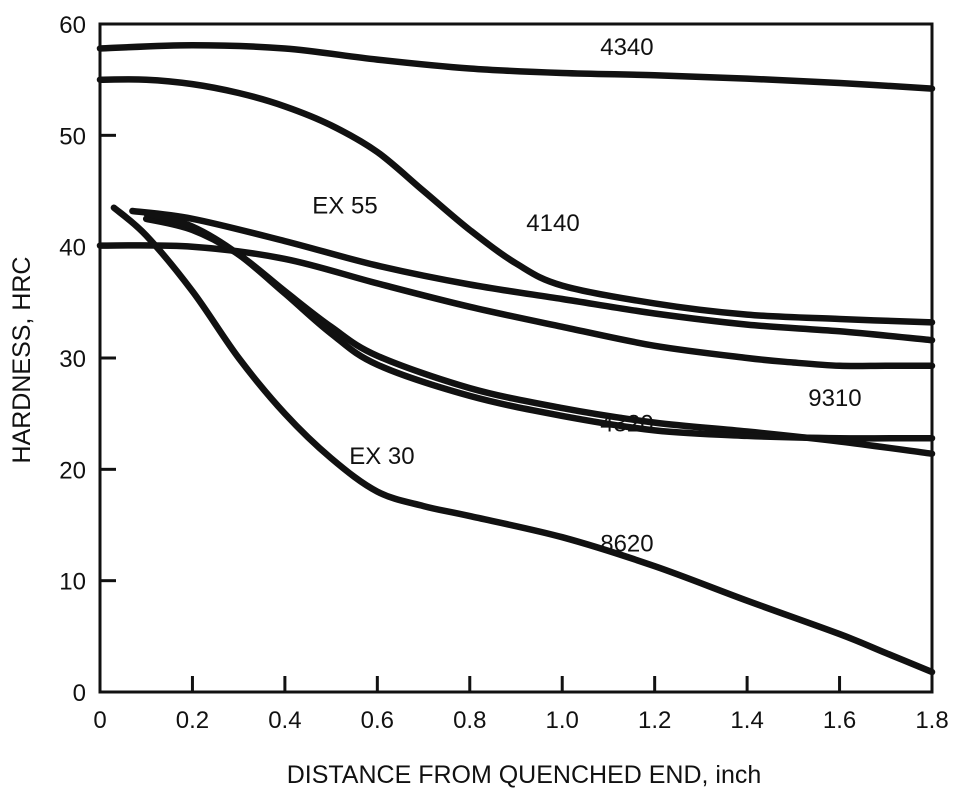  Describe the element at coordinates (562, 720) in the screenshot. I see `x-tick-label: 1.0` at that location.